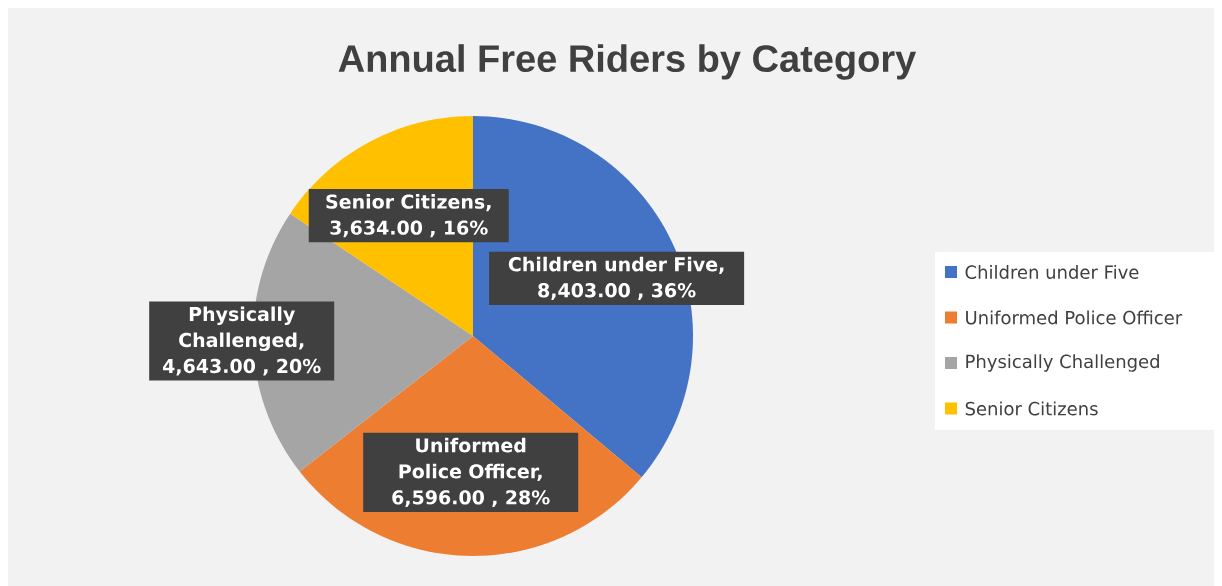 The width and height of the screenshot is (1222, 586). What do you see at coordinates (627, 62) in the screenshot?
I see `chart-title: Annual Free Riders by Category` at bounding box center [627, 62].